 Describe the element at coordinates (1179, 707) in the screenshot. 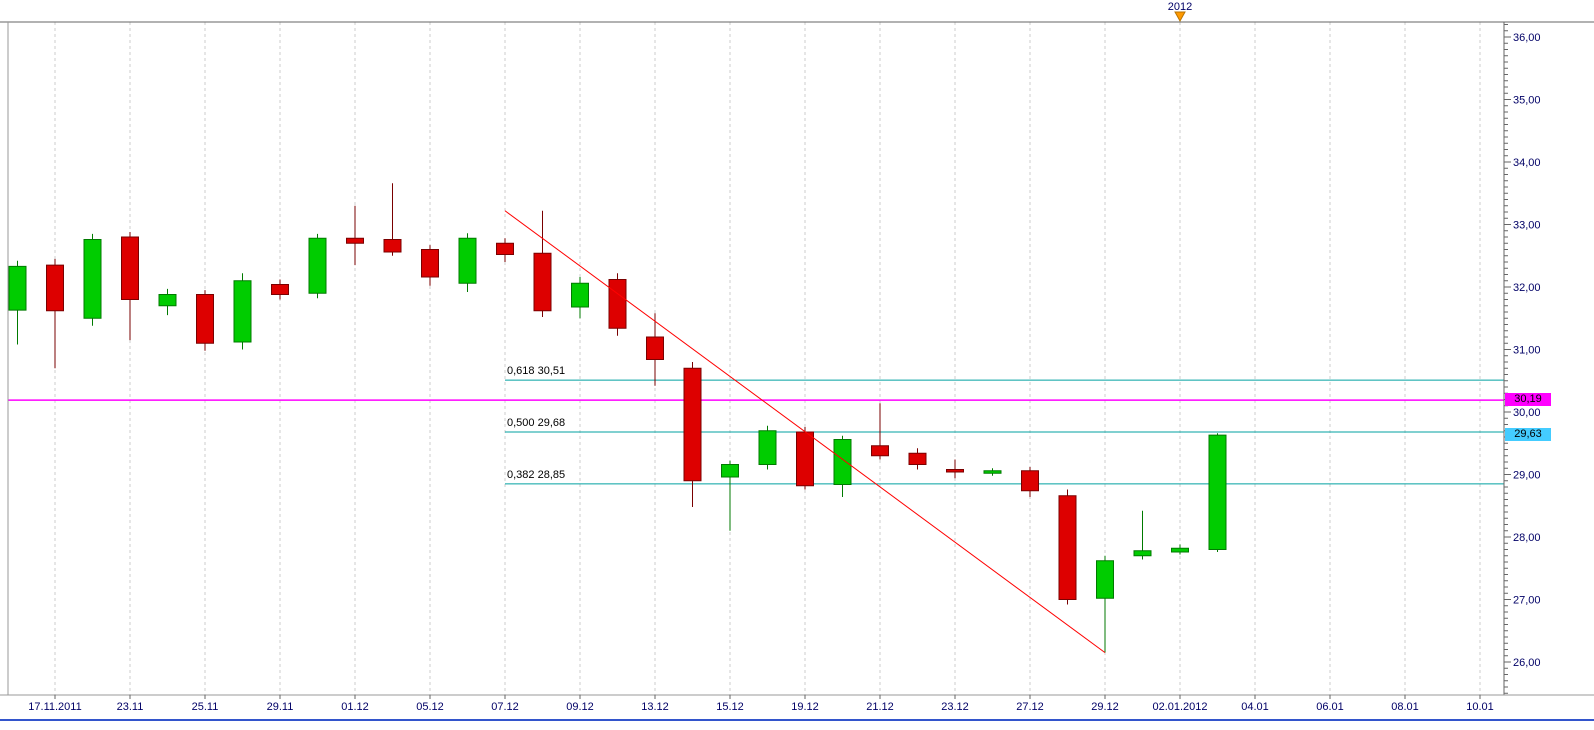

I see `x-axis-label: 02.01.2012` at that location.